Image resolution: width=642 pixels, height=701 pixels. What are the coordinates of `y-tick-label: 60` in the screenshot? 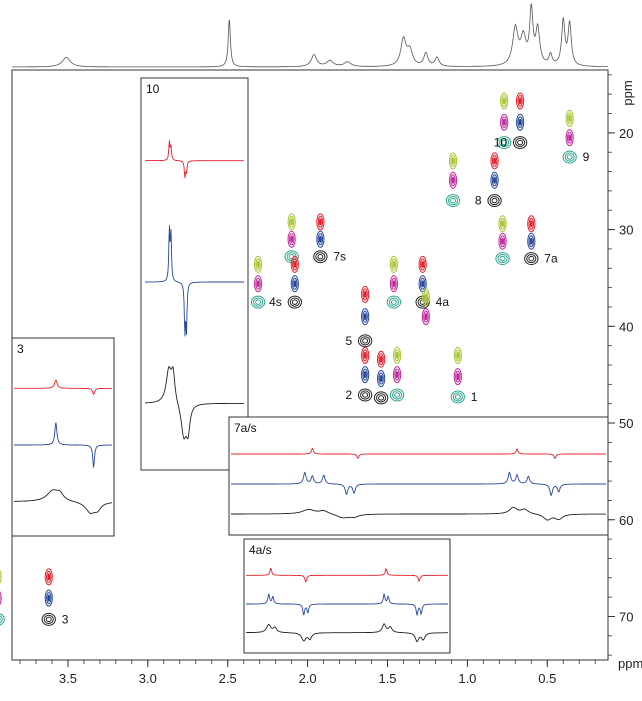 It's located at (626, 520).